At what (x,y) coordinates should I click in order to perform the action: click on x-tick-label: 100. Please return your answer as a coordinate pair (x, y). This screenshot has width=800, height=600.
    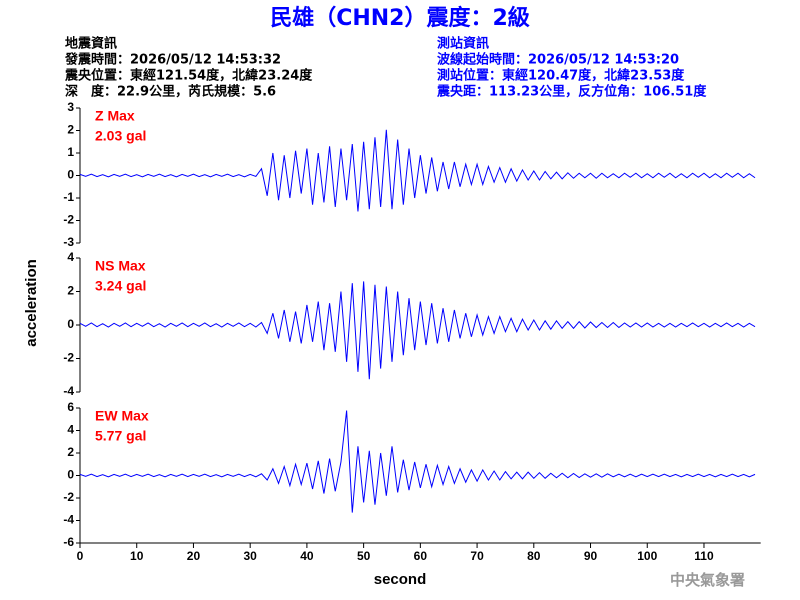
    Looking at the image, I should click on (647, 556).